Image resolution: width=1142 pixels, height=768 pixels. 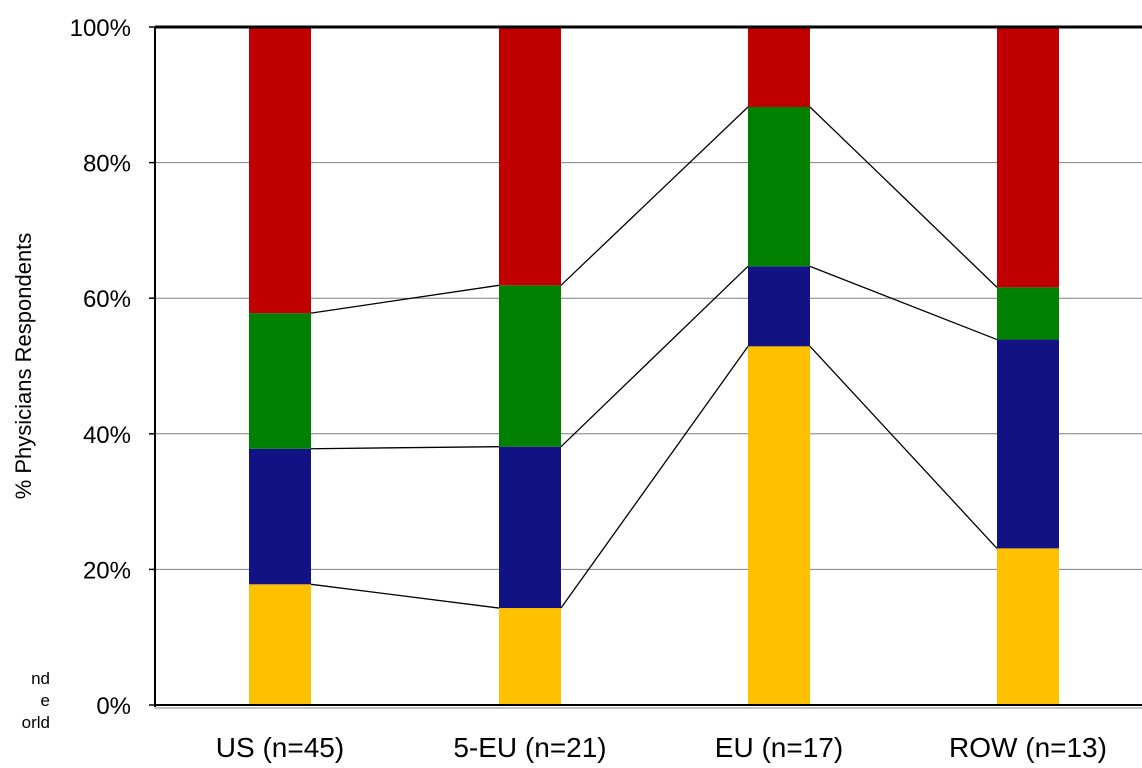 I want to click on y-tick-label: 20%, so click(x=107, y=570).